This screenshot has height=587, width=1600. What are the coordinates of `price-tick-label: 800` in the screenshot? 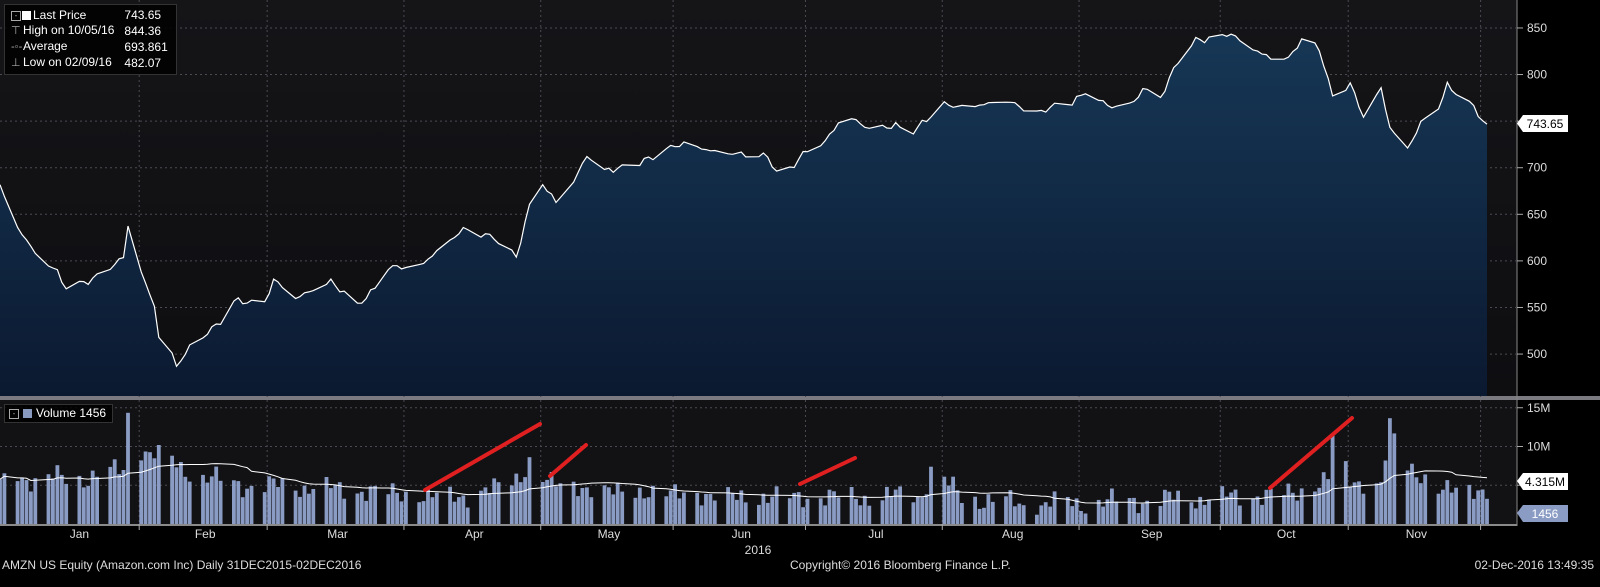 It's located at (1537, 75).